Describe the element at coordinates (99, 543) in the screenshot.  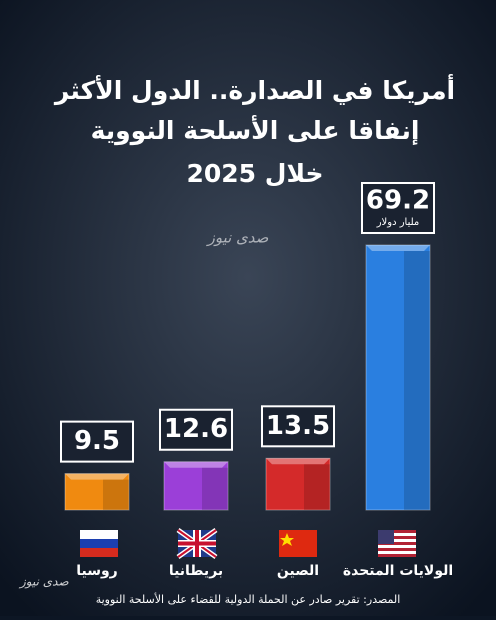
I see `flag-russia` at that location.